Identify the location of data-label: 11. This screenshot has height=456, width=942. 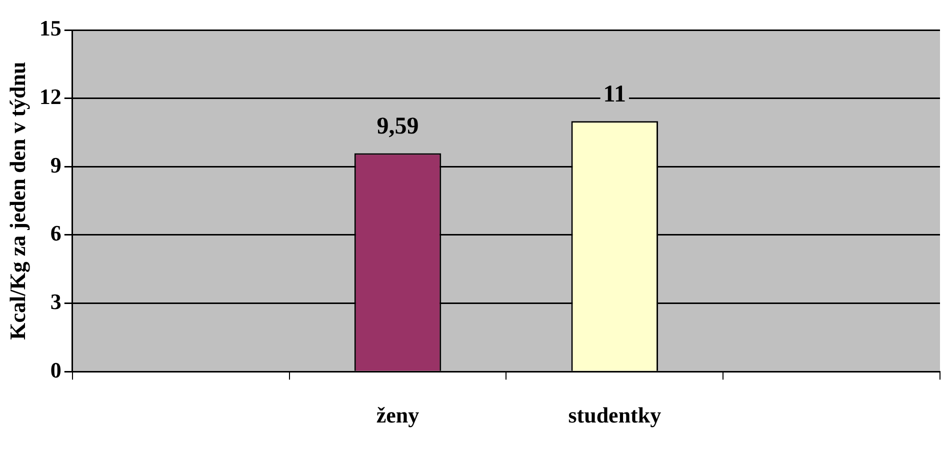
(614, 94).